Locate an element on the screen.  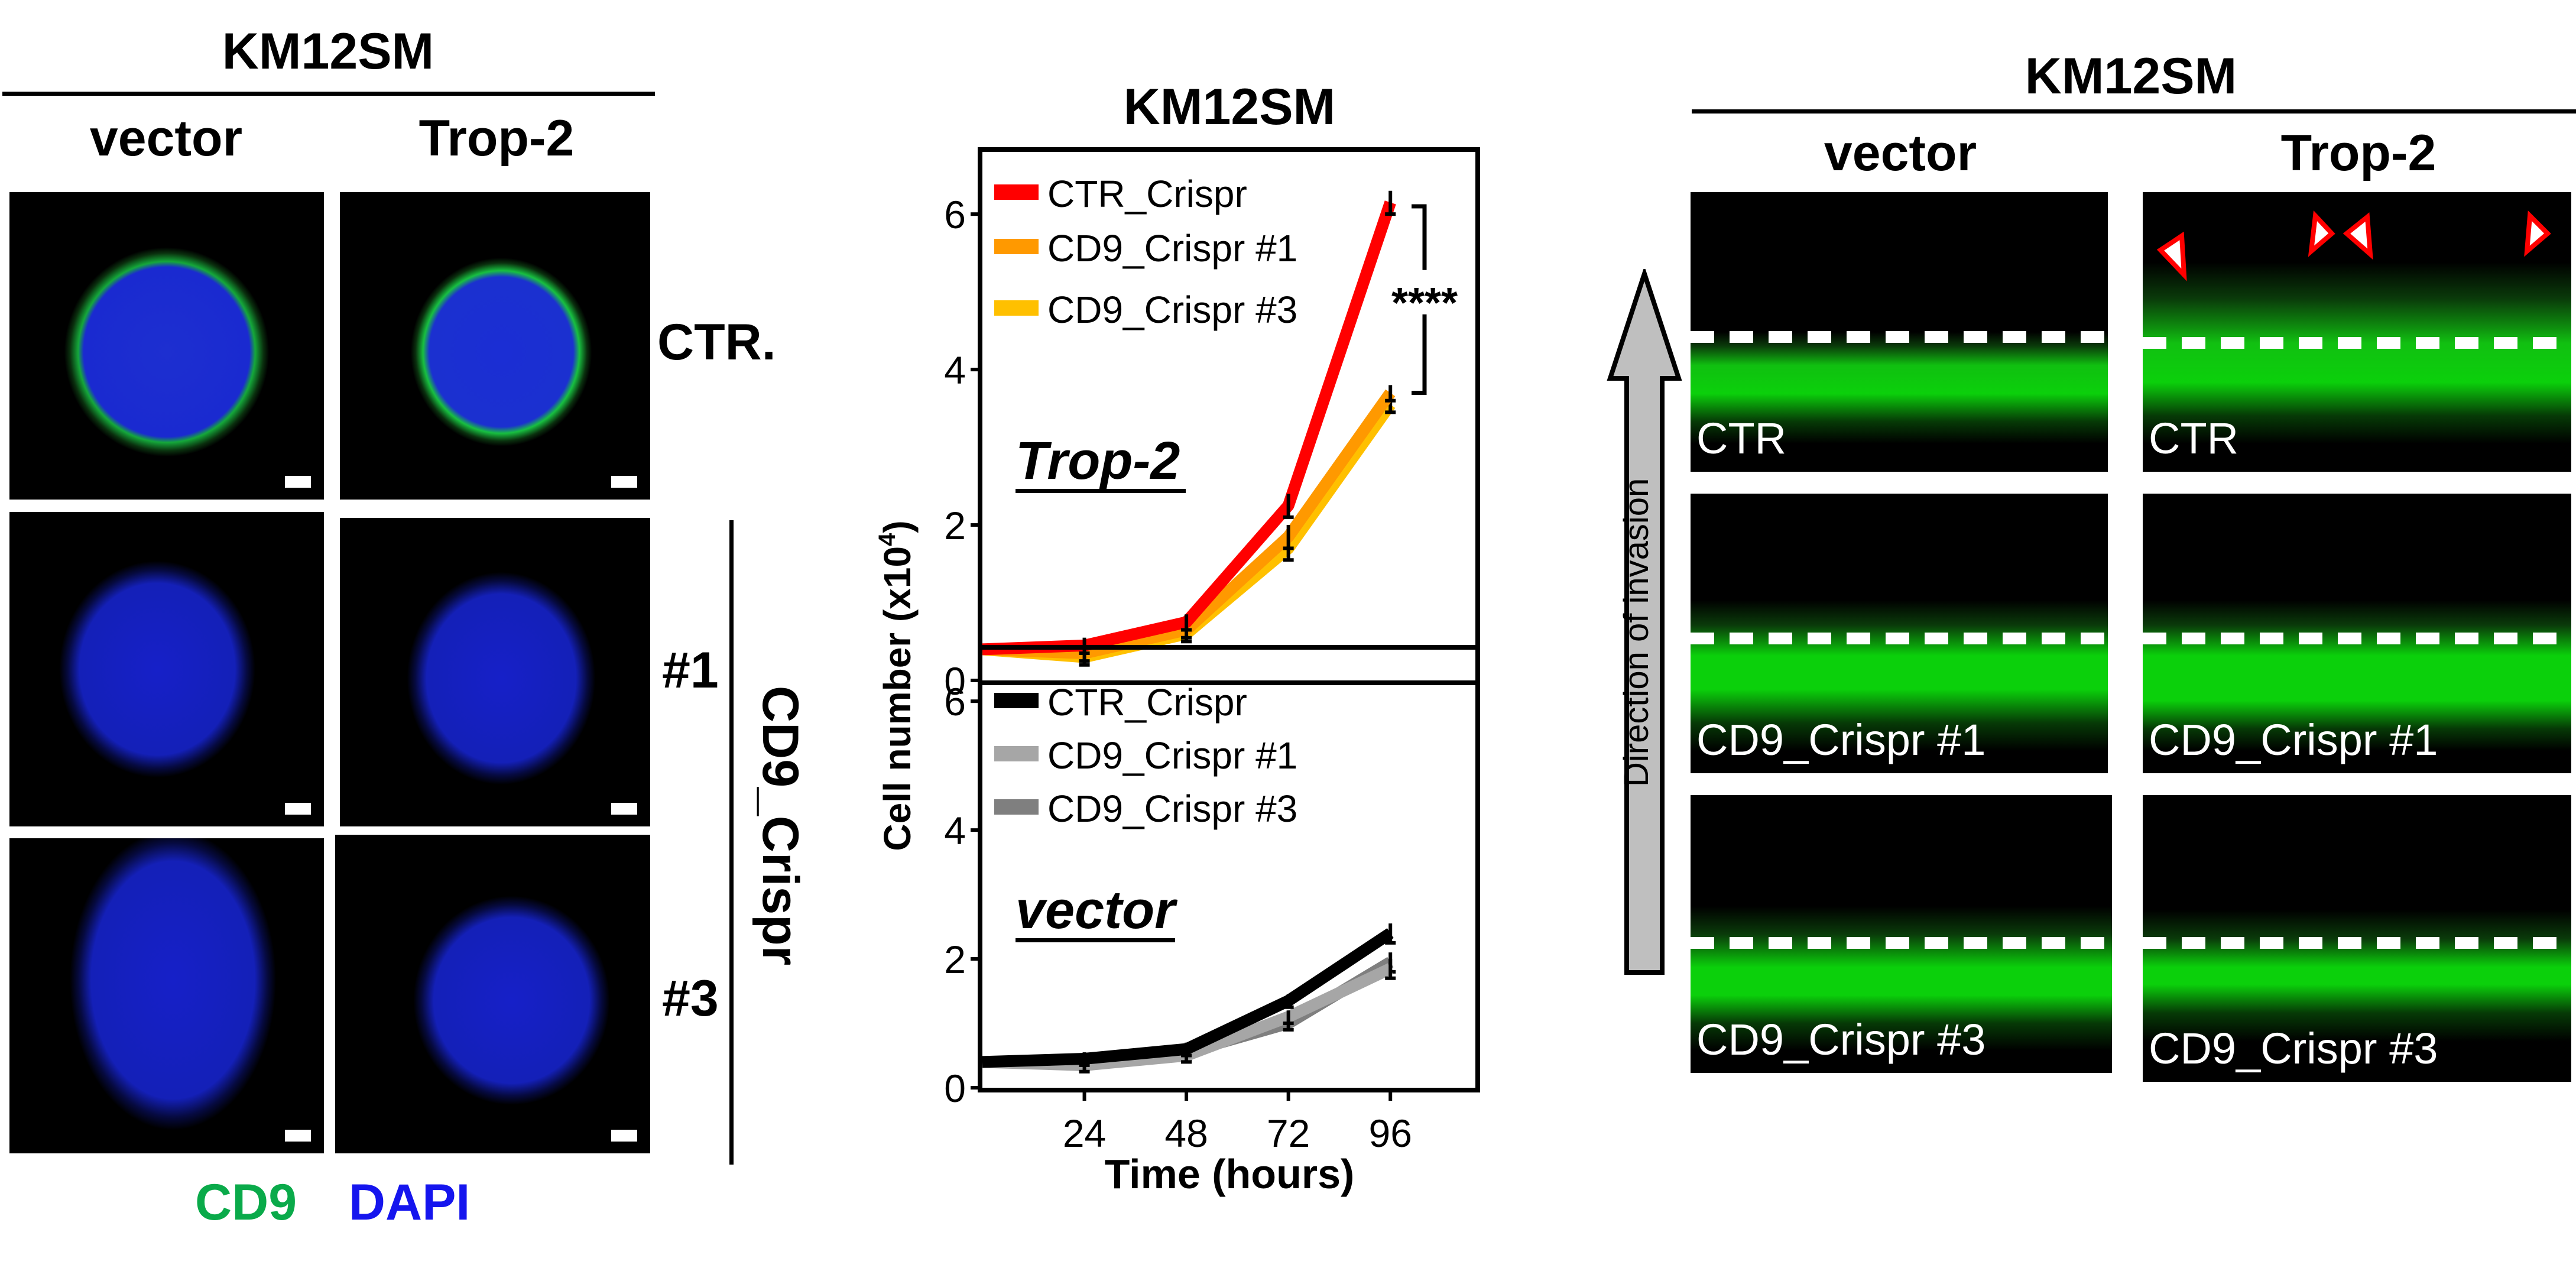
chart-ylabel: Cell number (x104) is located at coordinates (896, 686).